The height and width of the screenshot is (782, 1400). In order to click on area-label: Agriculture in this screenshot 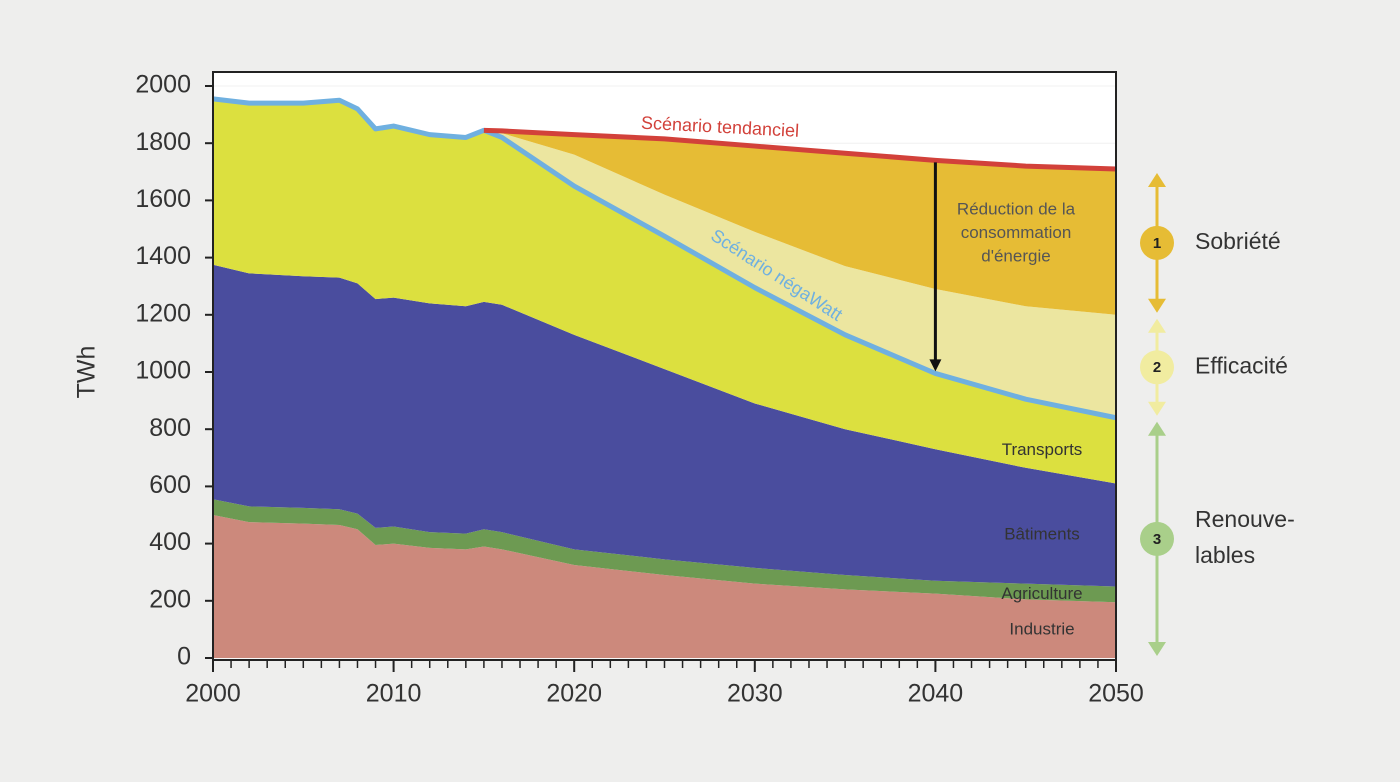, I will do `click(1041, 593)`.